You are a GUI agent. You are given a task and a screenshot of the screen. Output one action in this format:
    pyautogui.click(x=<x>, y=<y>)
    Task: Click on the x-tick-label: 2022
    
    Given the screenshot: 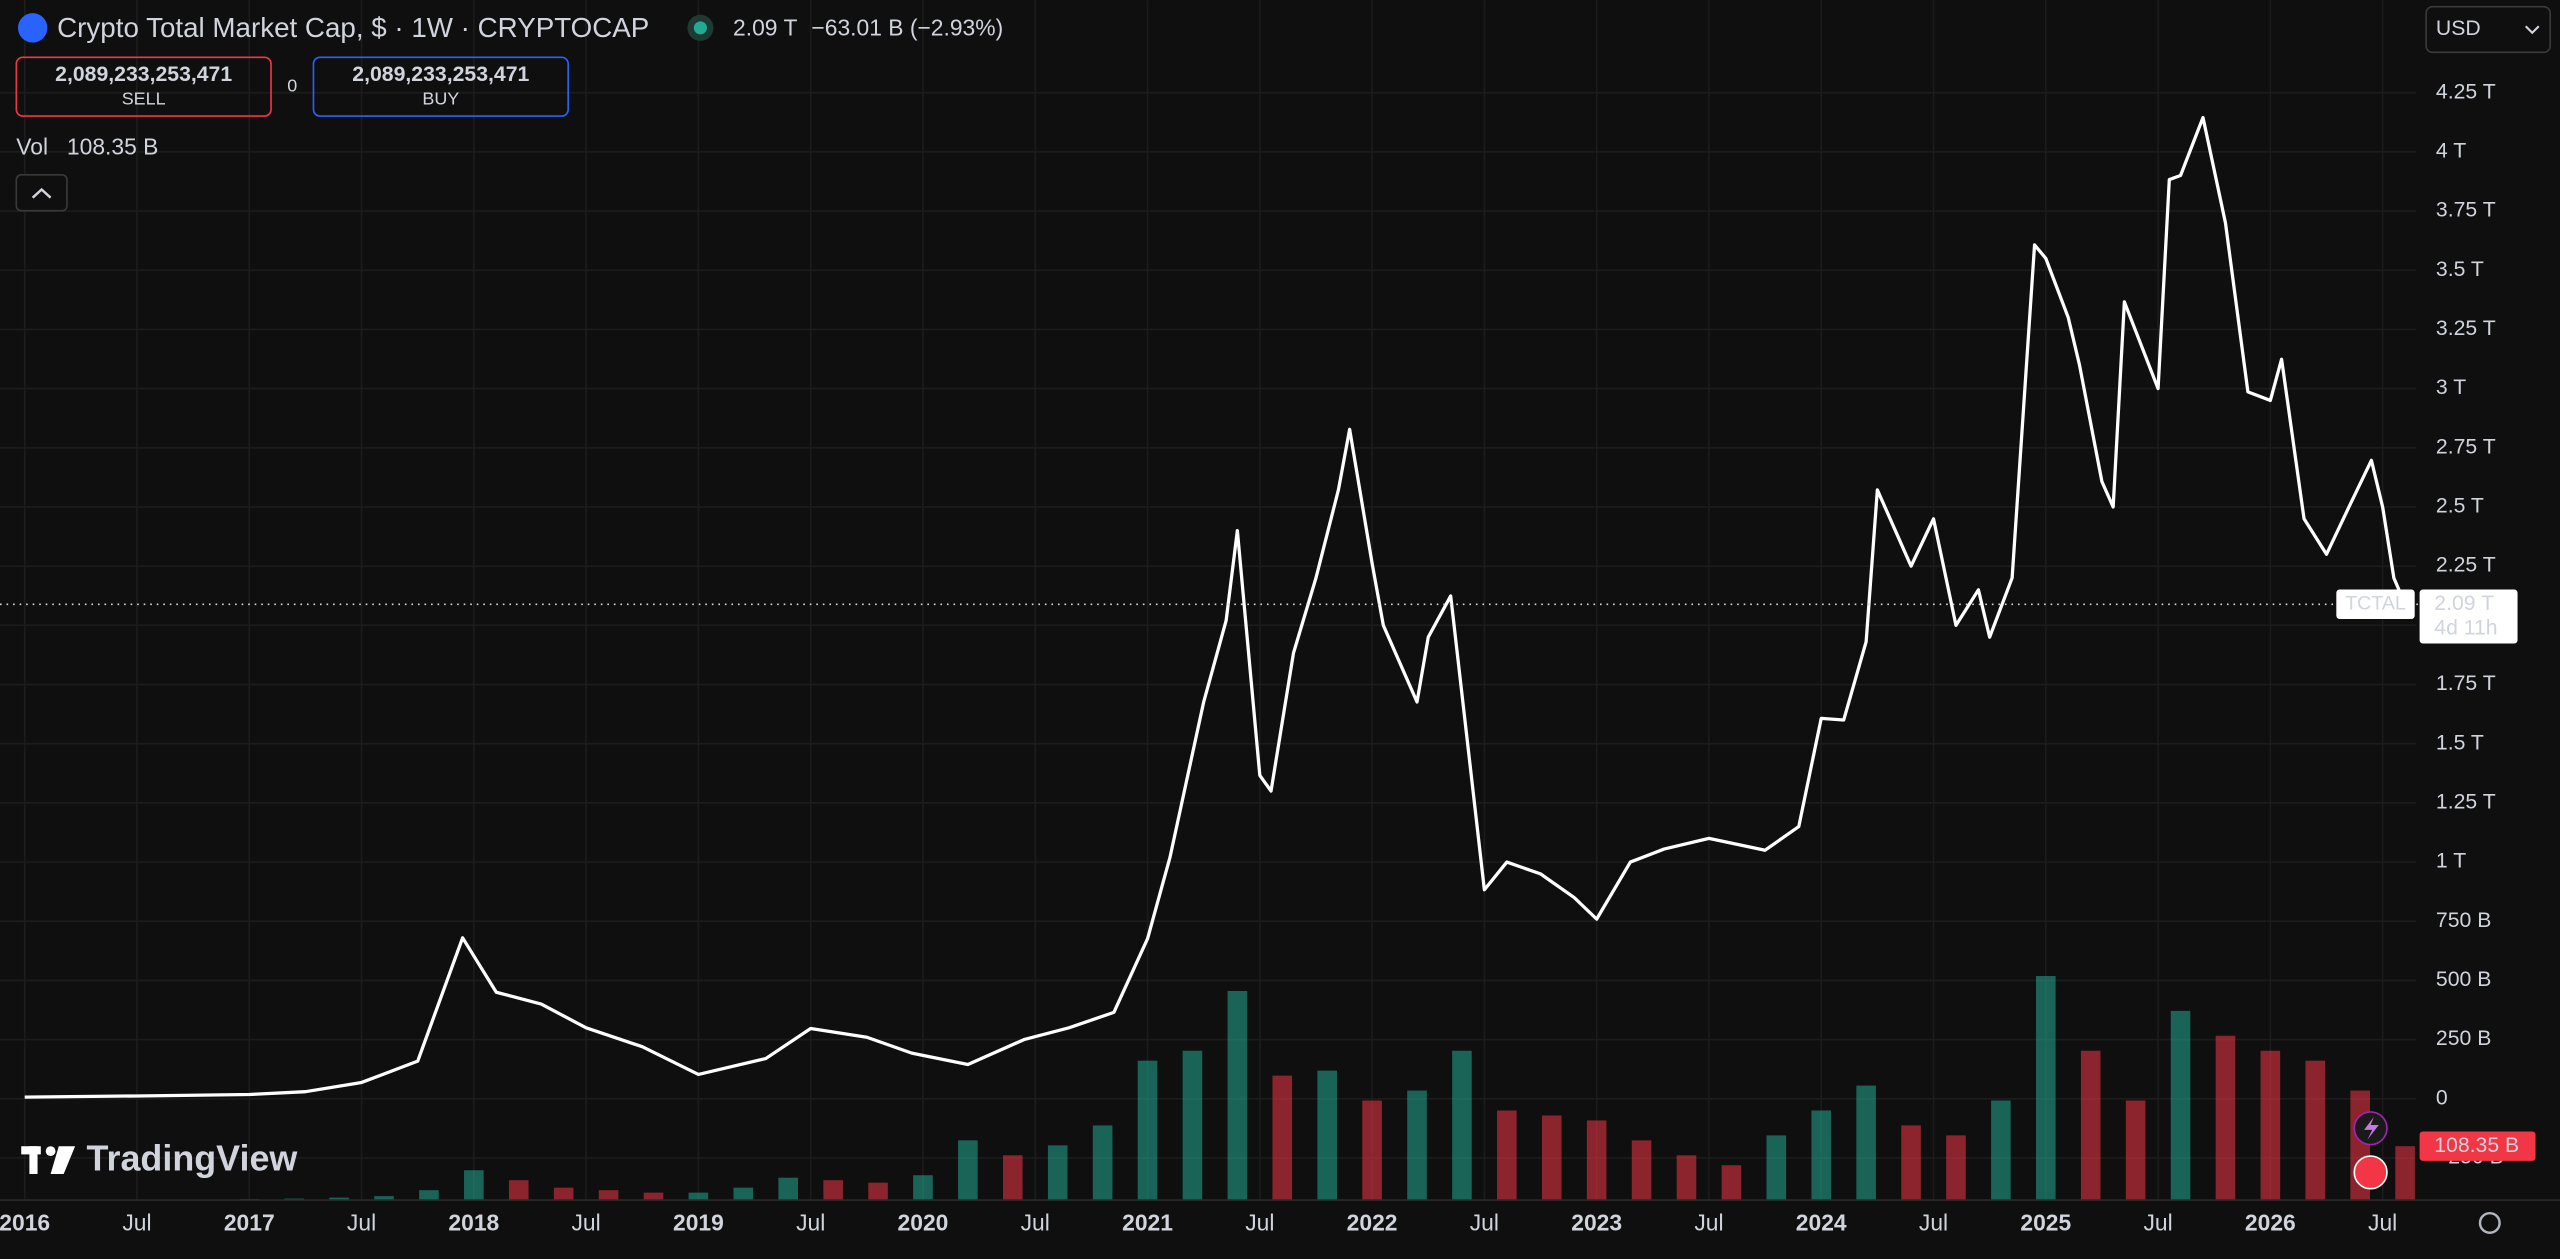 What is the action you would take?
    pyautogui.click(x=1372, y=1223)
    